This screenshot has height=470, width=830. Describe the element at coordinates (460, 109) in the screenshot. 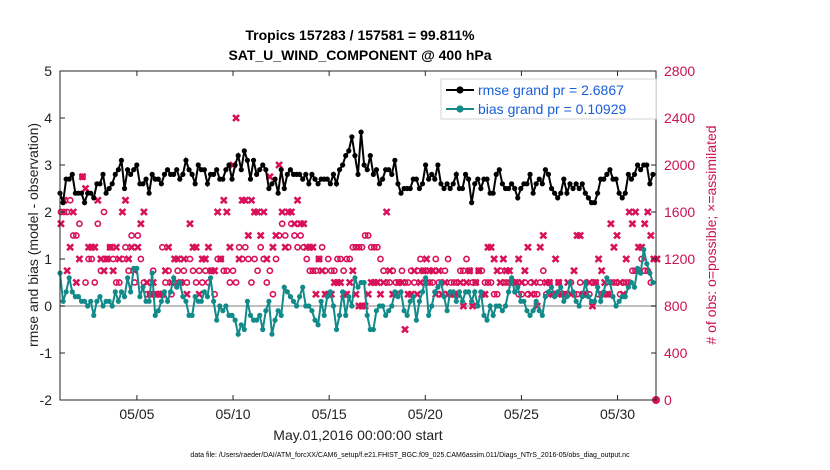

I see `legend-marker-bias` at that location.